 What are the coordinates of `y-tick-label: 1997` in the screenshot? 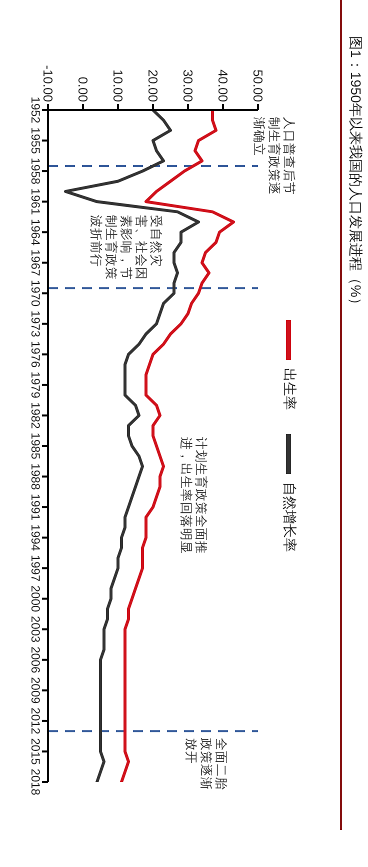 It's located at (35, 568).